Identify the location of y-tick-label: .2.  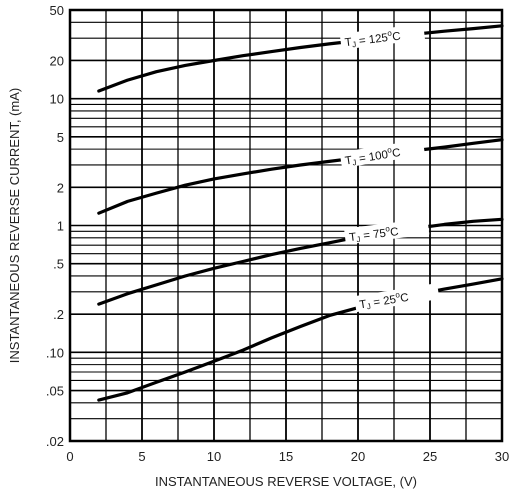
(58, 314).